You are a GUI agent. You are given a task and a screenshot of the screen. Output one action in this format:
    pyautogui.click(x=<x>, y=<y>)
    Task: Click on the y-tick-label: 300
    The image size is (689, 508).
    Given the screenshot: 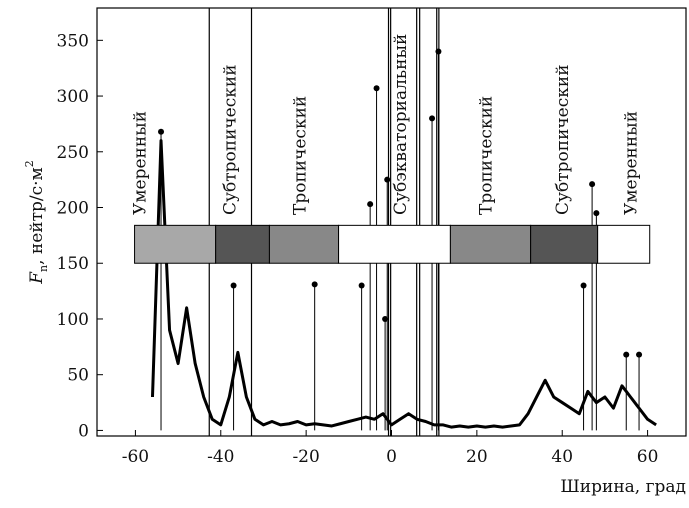 What is the action you would take?
    pyautogui.click(x=73, y=97)
    